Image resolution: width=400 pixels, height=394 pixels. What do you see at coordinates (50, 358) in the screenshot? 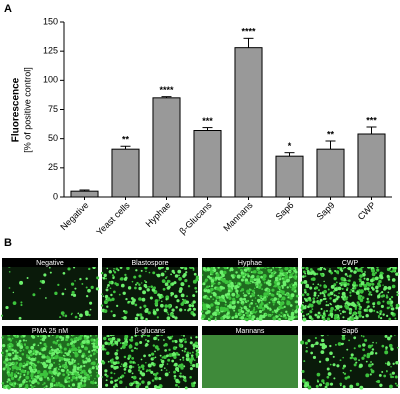
I see `image-tile: PMA 25 nM` at bounding box center [50, 358].